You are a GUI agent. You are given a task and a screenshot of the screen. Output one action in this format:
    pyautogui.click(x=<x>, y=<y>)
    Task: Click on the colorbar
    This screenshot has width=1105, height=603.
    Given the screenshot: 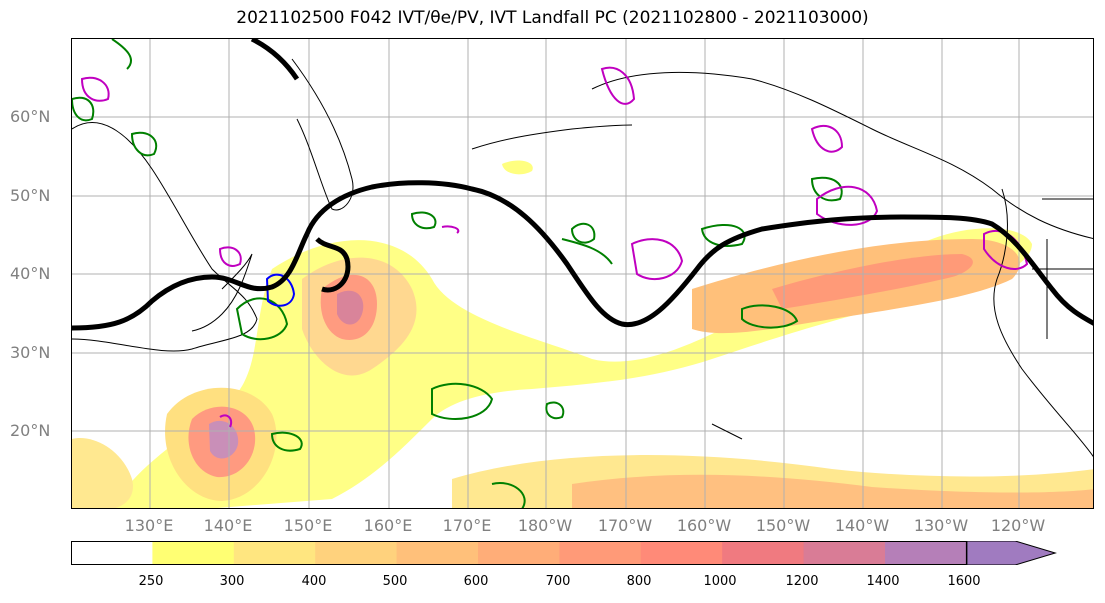 What is the action you would take?
    pyautogui.click(x=564, y=553)
    